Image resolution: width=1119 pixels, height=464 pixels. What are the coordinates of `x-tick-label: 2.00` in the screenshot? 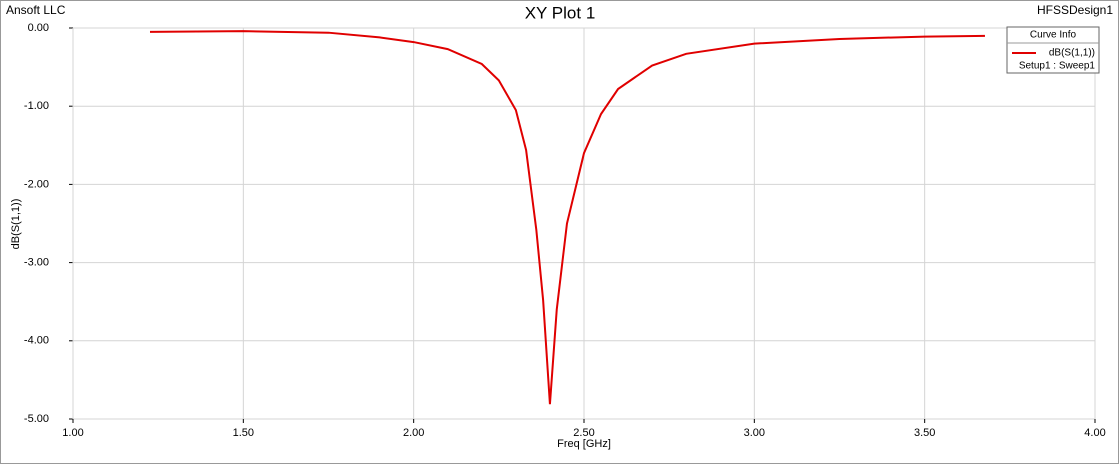 It's located at (413, 433).